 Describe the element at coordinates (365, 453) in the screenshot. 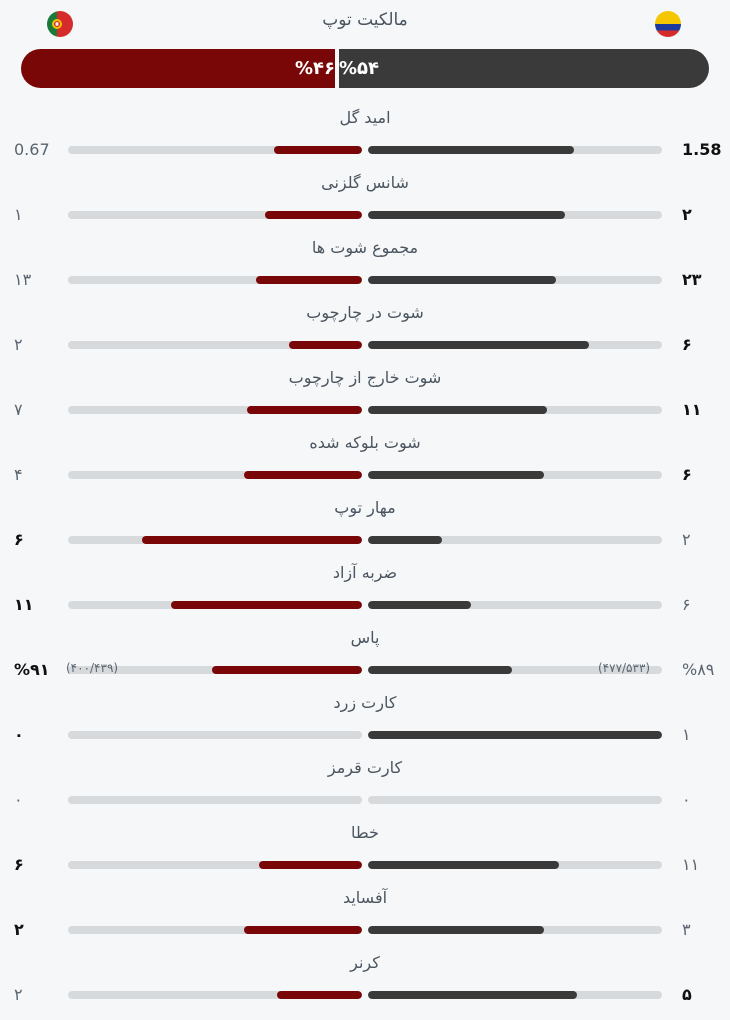

I see `stat-row: شوت بلوکه شده ۴ ۶` at that location.